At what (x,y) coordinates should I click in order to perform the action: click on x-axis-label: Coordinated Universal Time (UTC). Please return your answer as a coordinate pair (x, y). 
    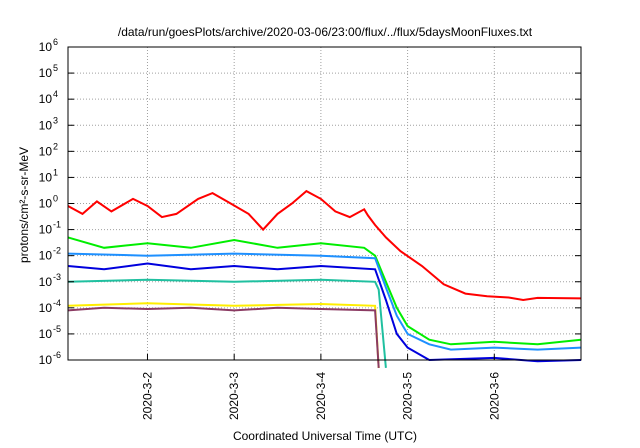
    Looking at the image, I should click on (325, 436).